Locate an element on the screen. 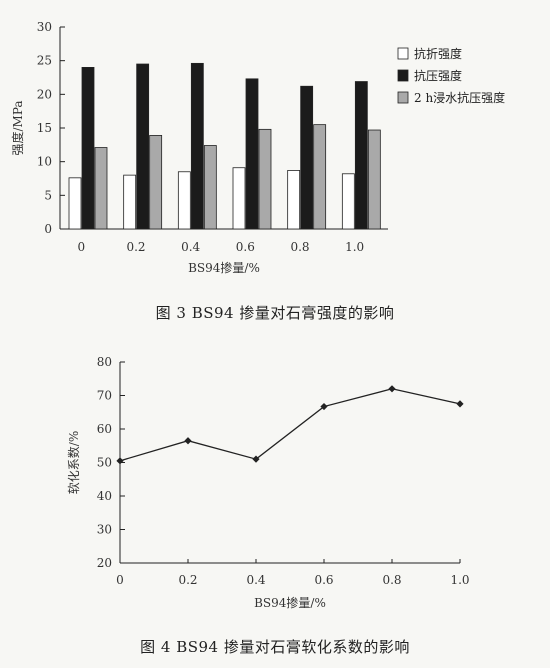  legend-entry: 2 h浸水抗压强度 is located at coordinates (459, 97).